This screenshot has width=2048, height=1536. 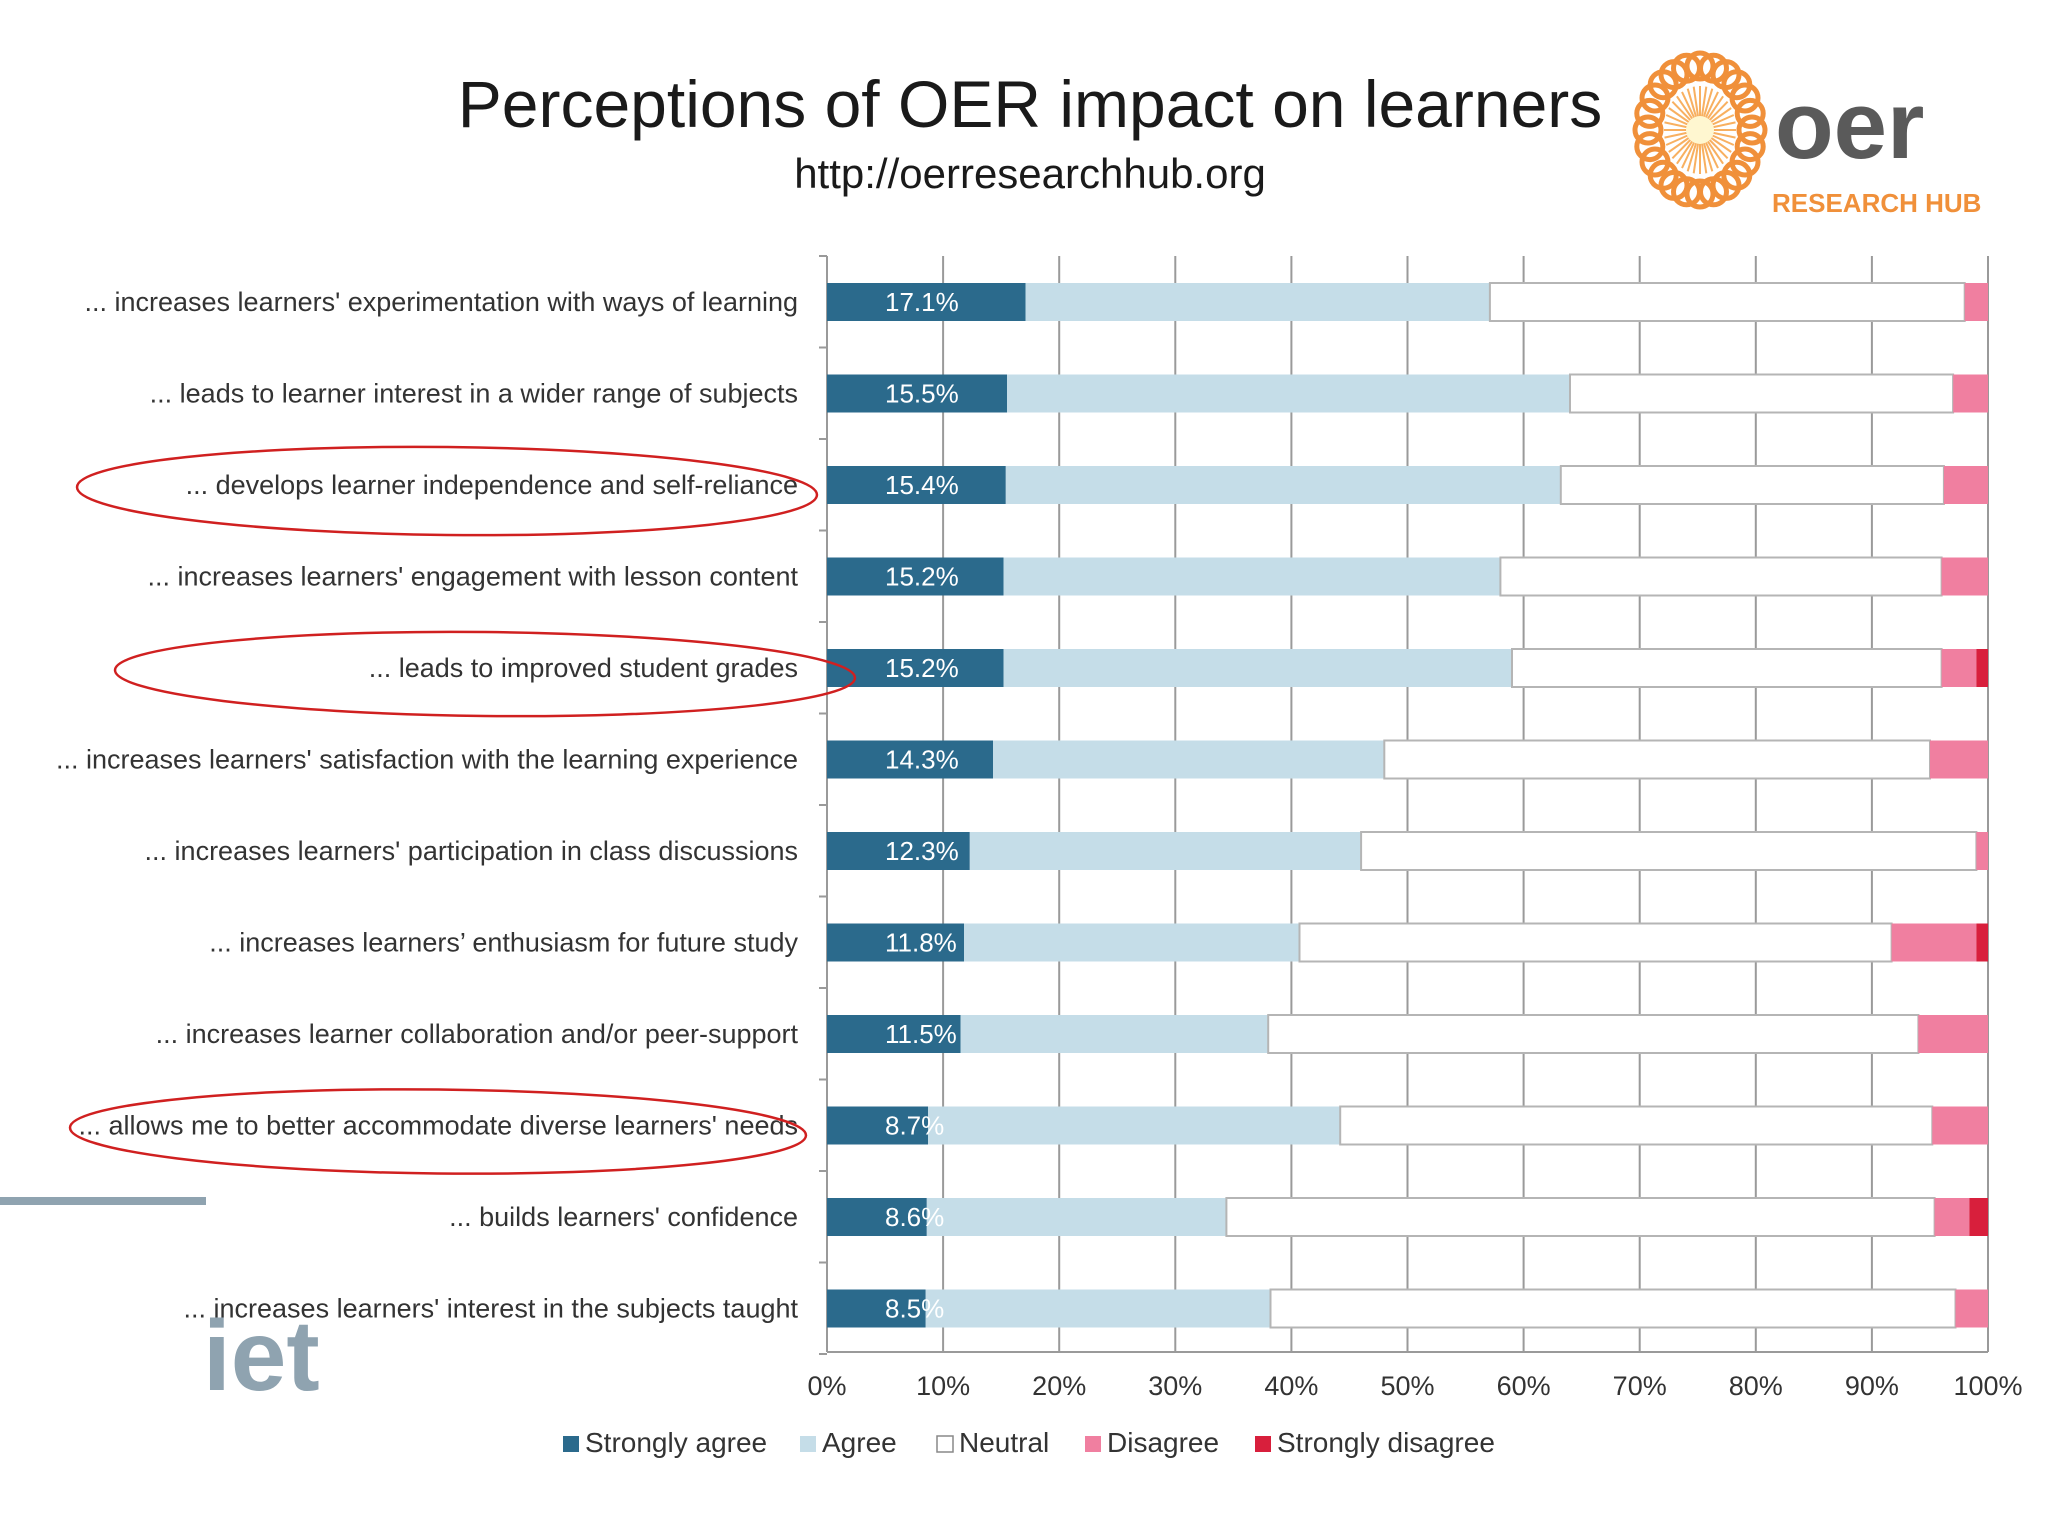 What do you see at coordinates (1163, 1442) in the screenshot?
I see `legend-label: Disagree` at bounding box center [1163, 1442].